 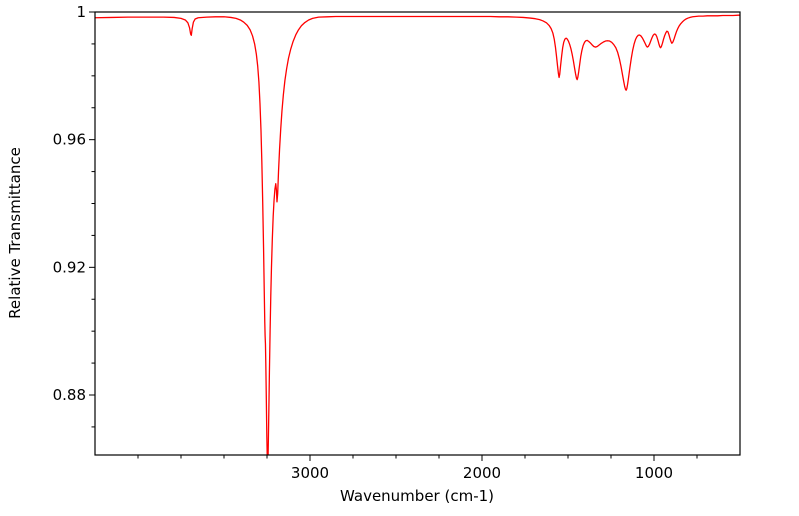 I want to click on x-tick-label: 2000, so click(x=482, y=473).